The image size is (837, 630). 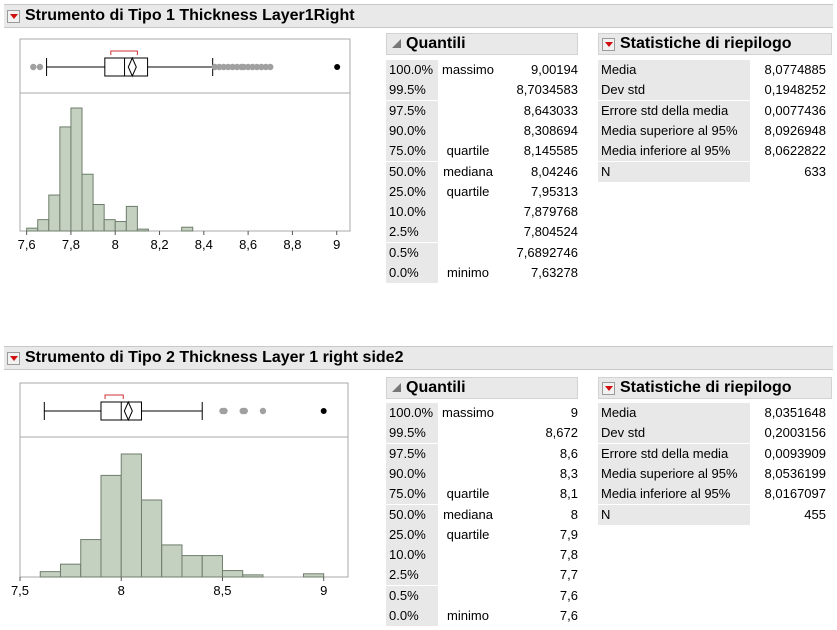 What do you see at coordinates (554, 69) in the screenshot?
I see `quantile-value: 9,00194` at bounding box center [554, 69].